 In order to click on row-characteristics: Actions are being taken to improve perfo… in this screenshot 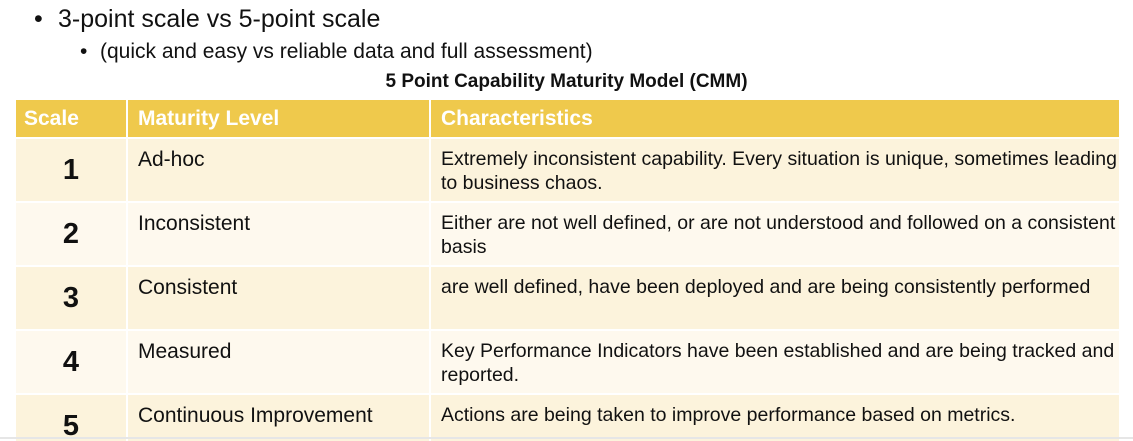, I will do `click(774, 417)`.